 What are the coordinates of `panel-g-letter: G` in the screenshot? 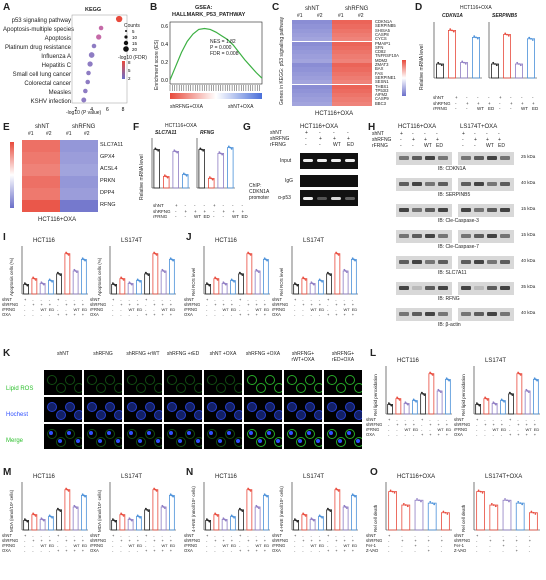 It's located at (247, 127).